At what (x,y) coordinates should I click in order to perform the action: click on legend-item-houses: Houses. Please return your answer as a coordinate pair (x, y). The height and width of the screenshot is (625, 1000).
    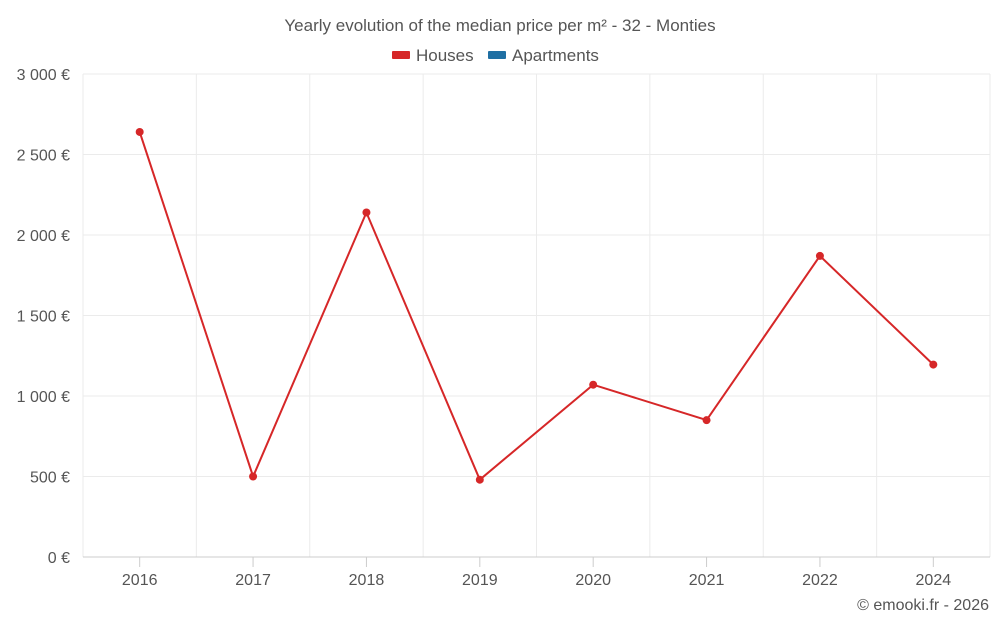
    Looking at the image, I should click on (433, 55).